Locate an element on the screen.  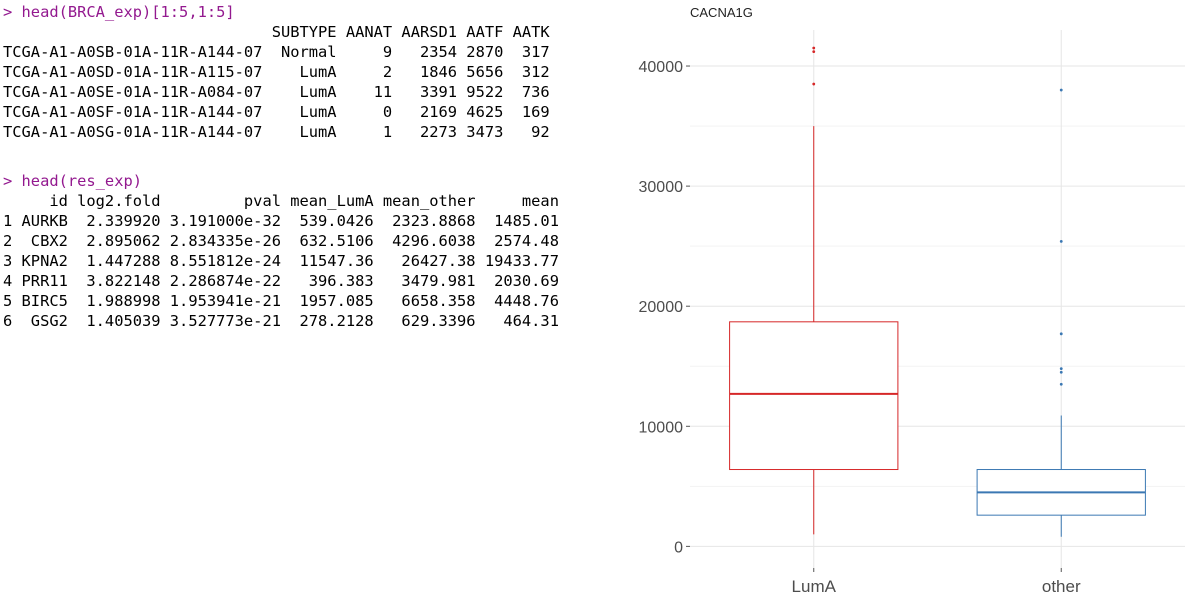
console-command-head-brca: > head(BRCA_exp)[1:5,1:5] is located at coordinates (119, 12).